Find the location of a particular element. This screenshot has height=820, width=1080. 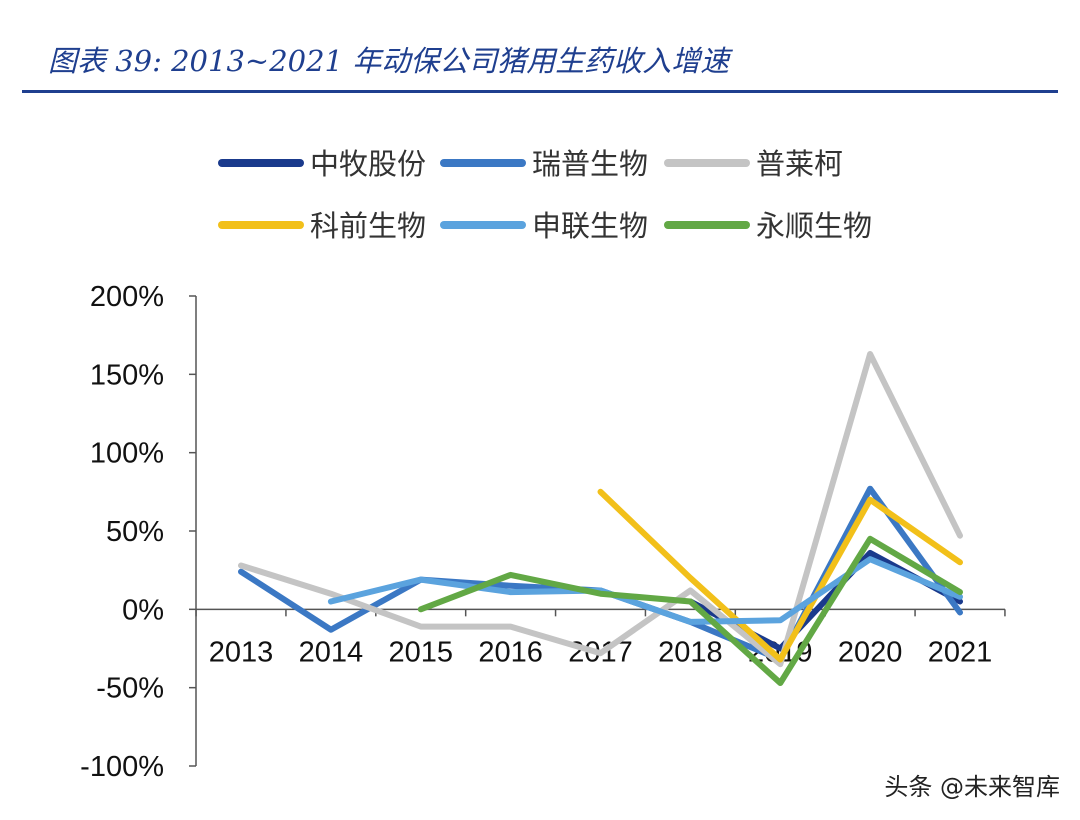

legend-label-3: 普莱柯 is located at coordinates (799, 164).